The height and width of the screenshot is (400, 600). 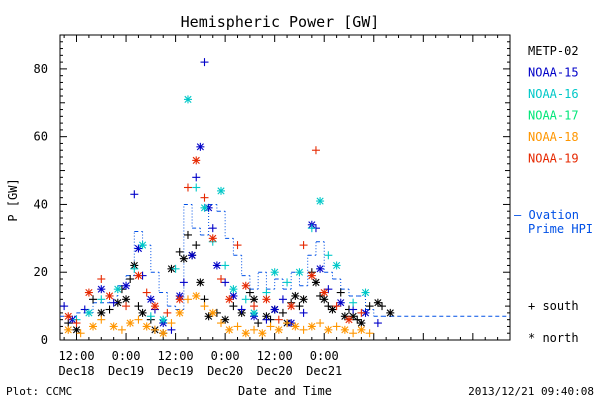 I want to click on x-tick-label-day: Dec19, so click(x=126, y=371).